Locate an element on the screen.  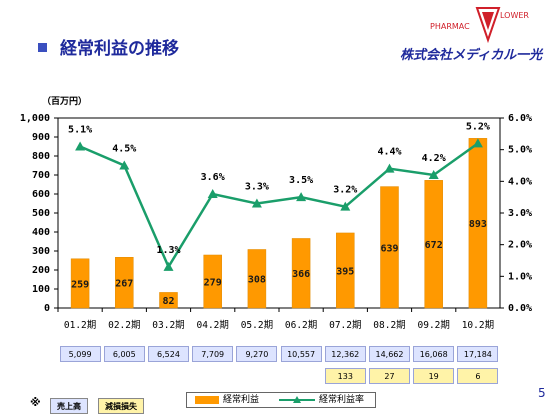
sales-cell: 16,068 is located at coordinates (434, 354).